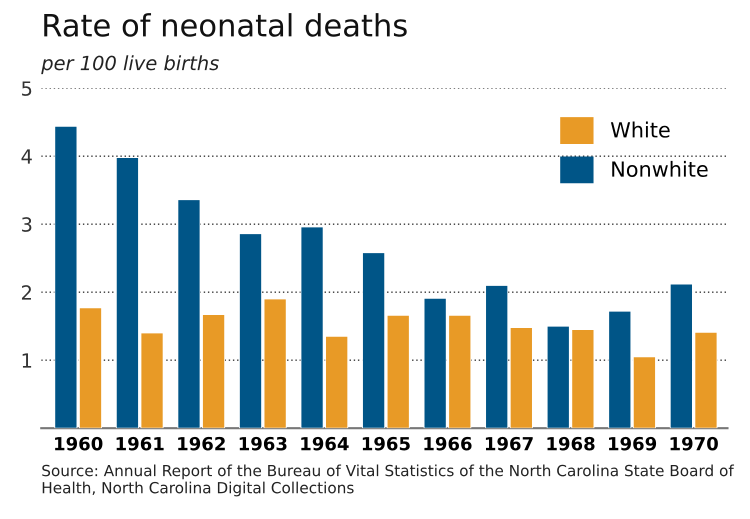 This screenshot has width=750, height=519. Describe the element at coordinates (78, 443) in the screenshot. I see `x-tick-label: 1960` at that location.